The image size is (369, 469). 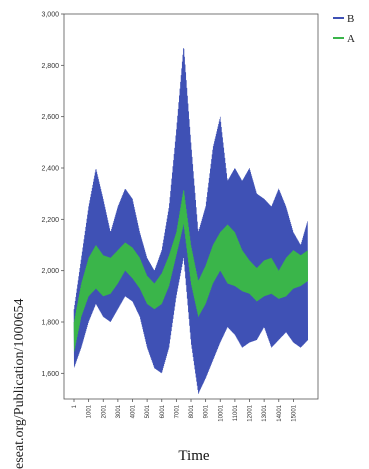 What do you see at coordinates (221, 412) in the screenshot?
I see `x-tick-label: 10001` at bounding box center [221, 412].